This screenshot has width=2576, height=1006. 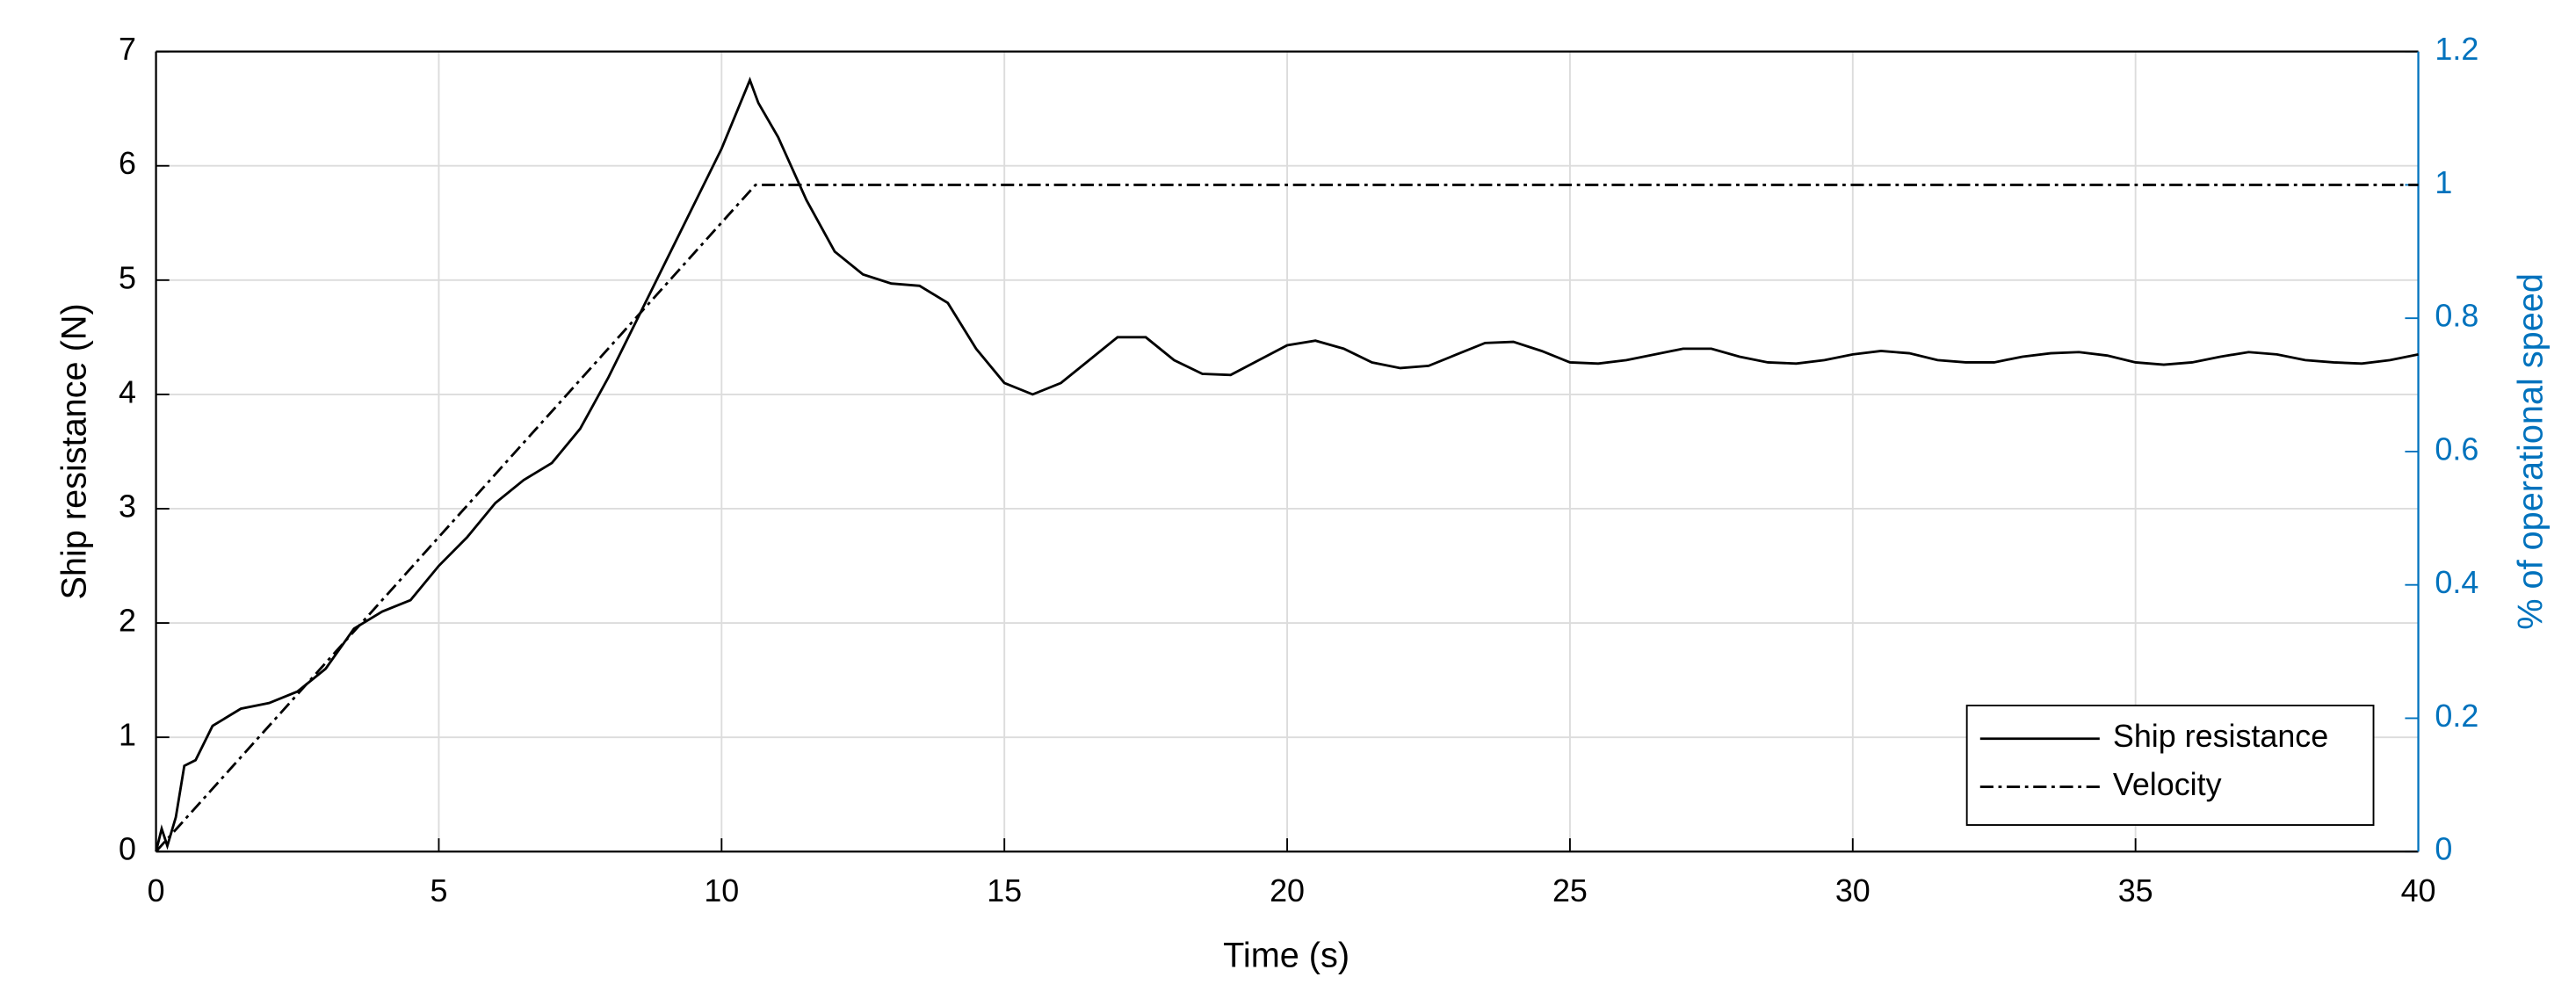 What do you see at coordinates (2456, 449) in the screenshot?
I see `y2-tick-label: 0.6` at bounding box center [2456, 449].